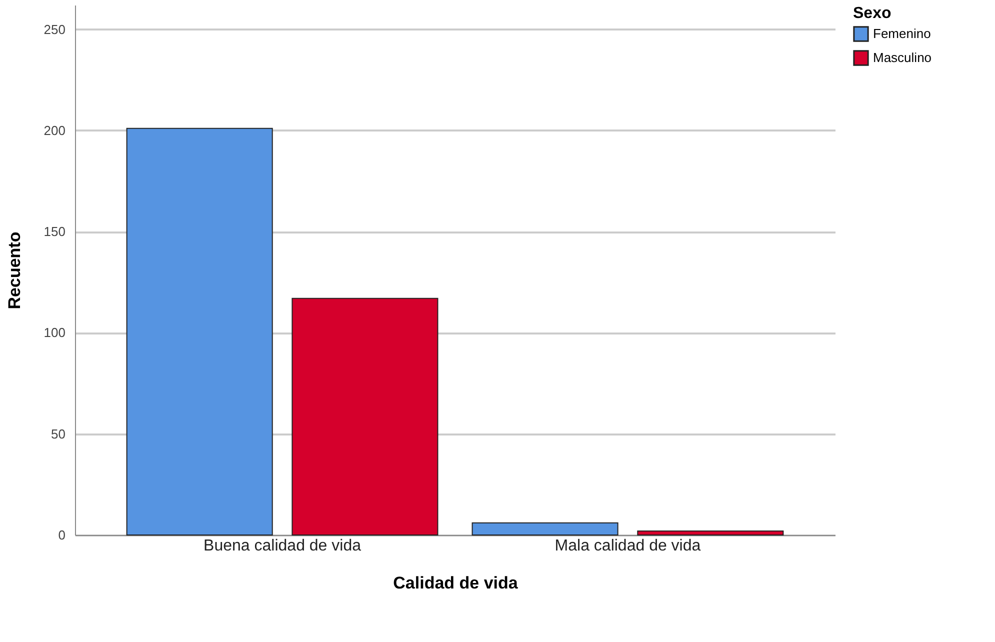  Describe the element at coordinates (62, 535) in the screenshot. I see `y-tick-label: 0` at that location.